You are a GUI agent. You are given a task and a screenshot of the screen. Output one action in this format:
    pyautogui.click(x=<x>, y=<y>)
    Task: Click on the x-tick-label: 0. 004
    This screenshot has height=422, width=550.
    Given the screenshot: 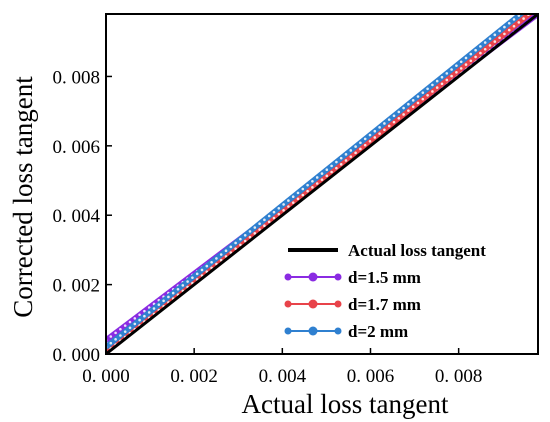 What is the action you would take?
    pyautogui.click(x=283, y=376)
    